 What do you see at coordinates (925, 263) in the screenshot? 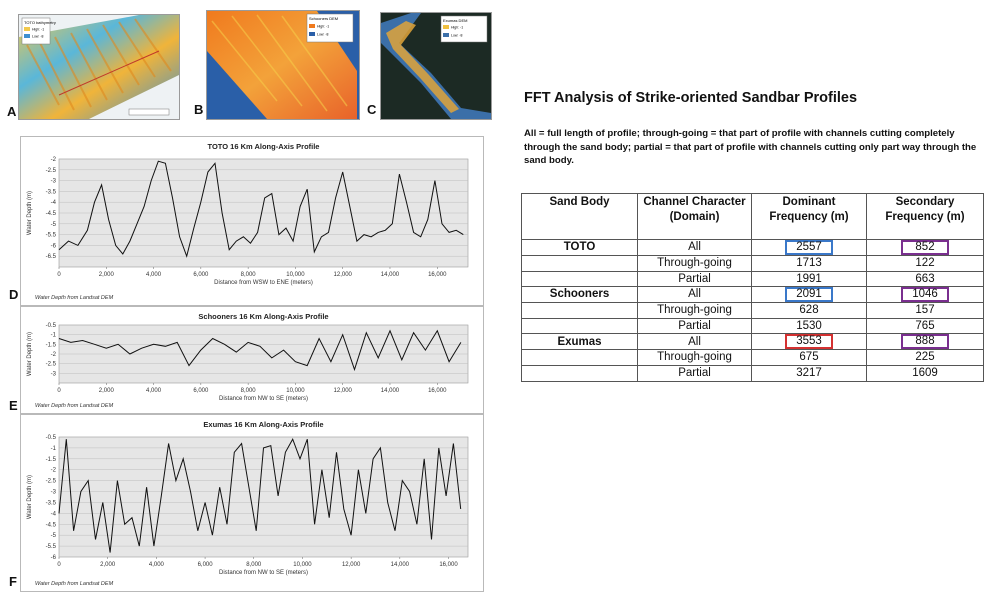
I see `cell-secondary-frequency: 122` at bounding box center [925, 263].